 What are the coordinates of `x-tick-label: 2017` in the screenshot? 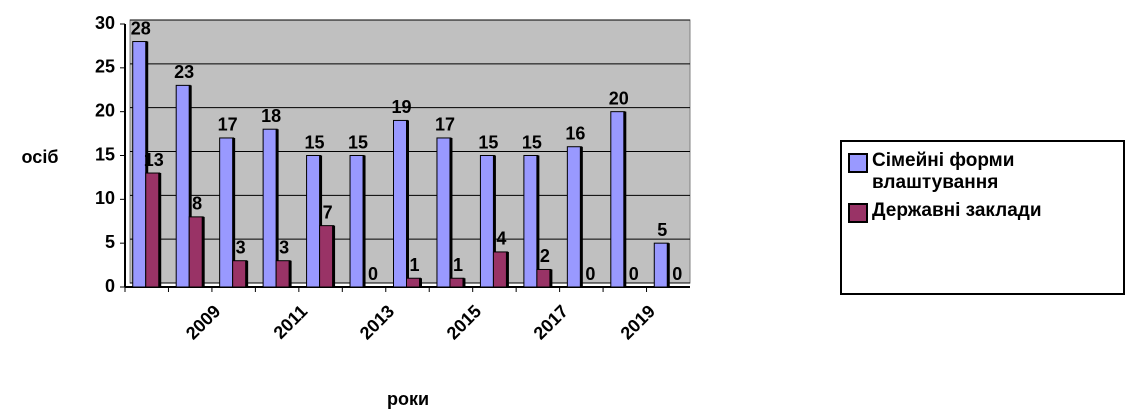 It's located at (551, 322).